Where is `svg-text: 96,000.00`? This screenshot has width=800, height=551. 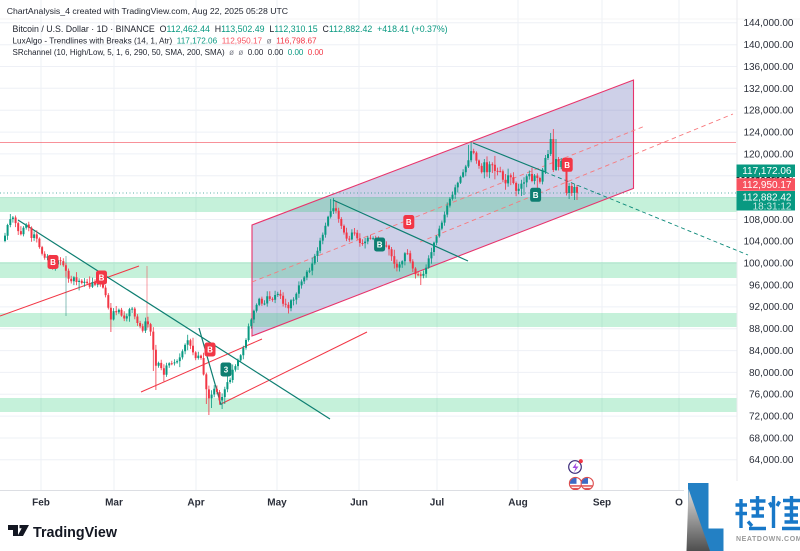 svg-text: 96,000.00 is located at coordinates (771, 285).